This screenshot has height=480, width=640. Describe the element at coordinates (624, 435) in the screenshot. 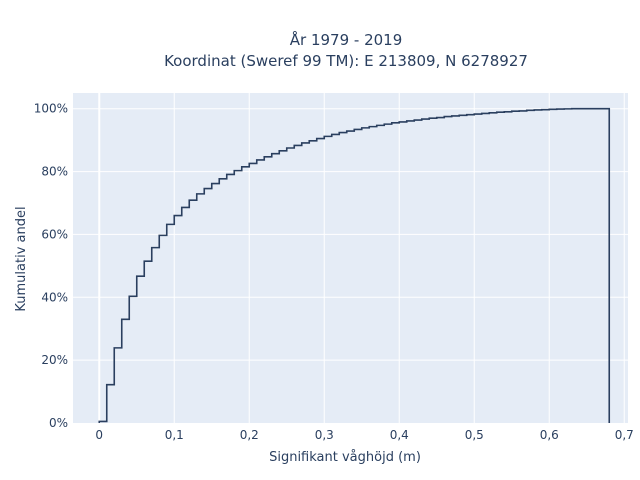

I see `x-tick-label: 0,7` at that location.